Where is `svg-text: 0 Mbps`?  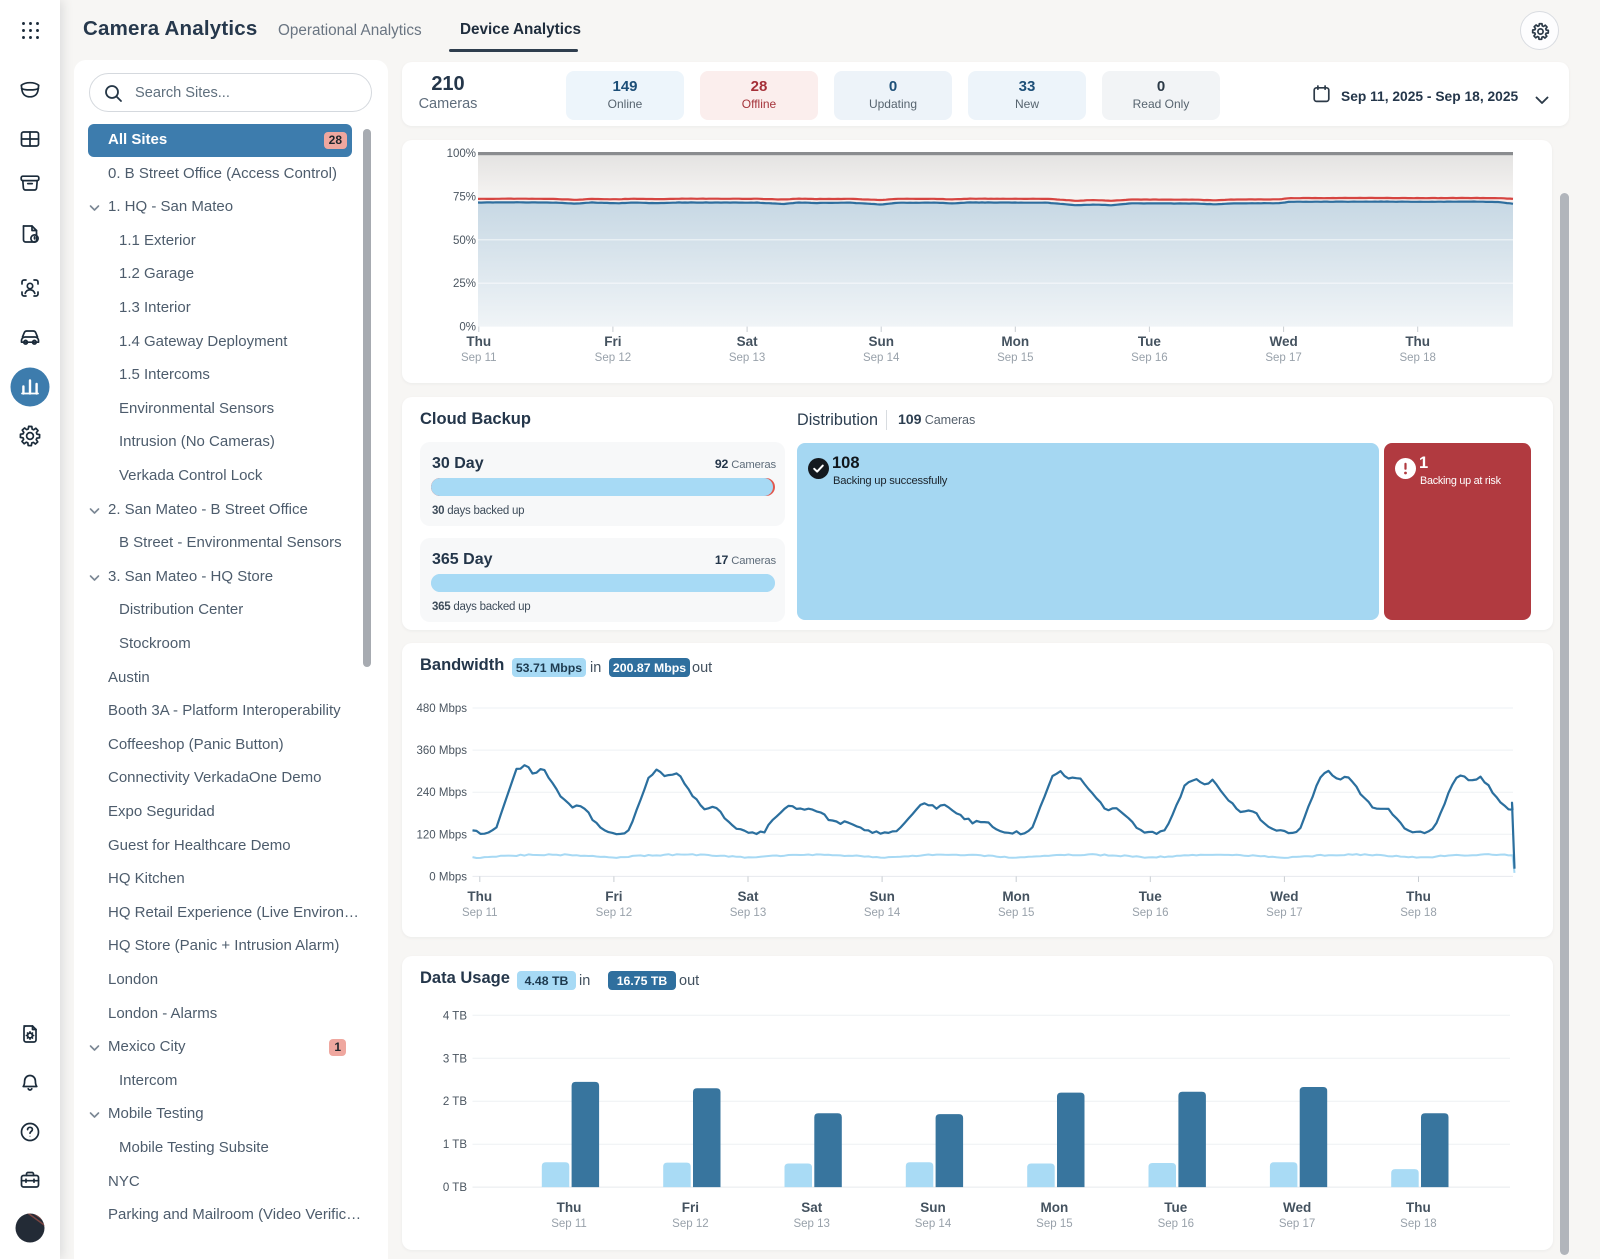 svg-text: 0 Mbps is located at coordinates (448, 877).